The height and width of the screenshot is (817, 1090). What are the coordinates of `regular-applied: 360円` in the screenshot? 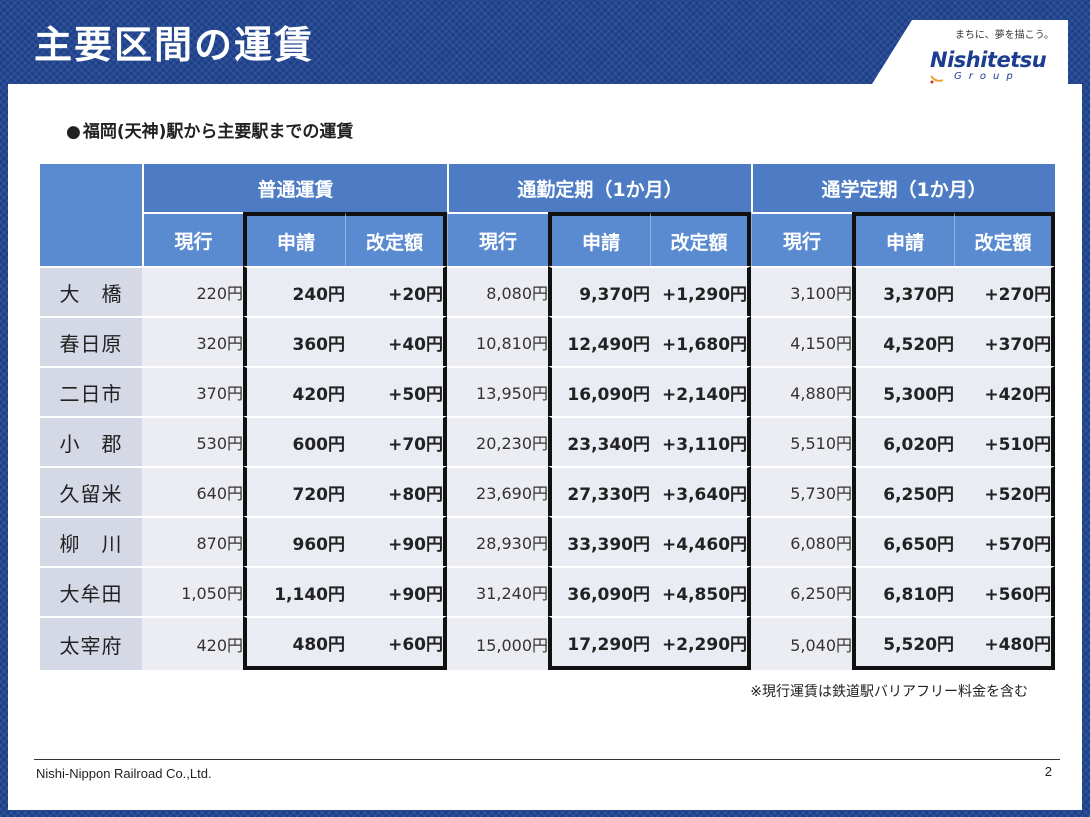 It's located at (294, 341).